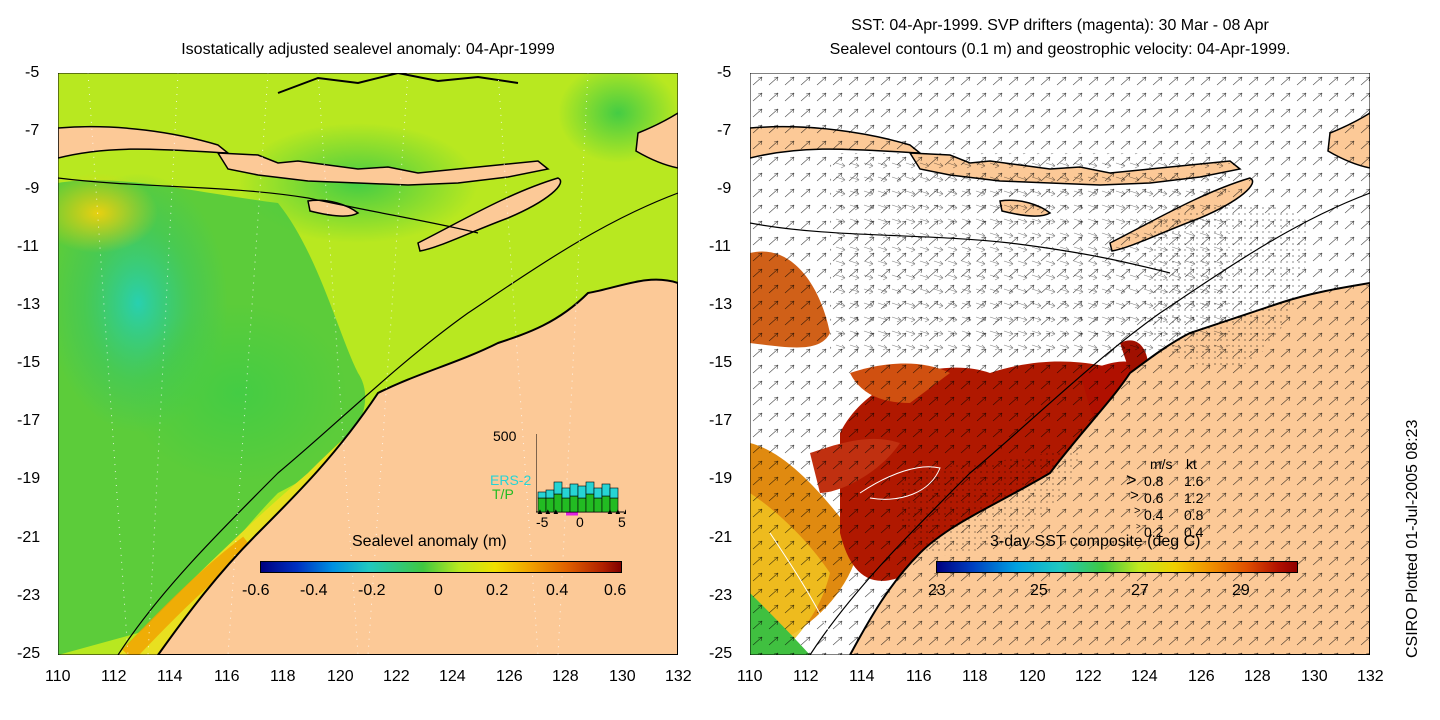  Describe the element at coordinates (438, 590) in the screenshot. I see `colorbar-tick: 0` at that location.